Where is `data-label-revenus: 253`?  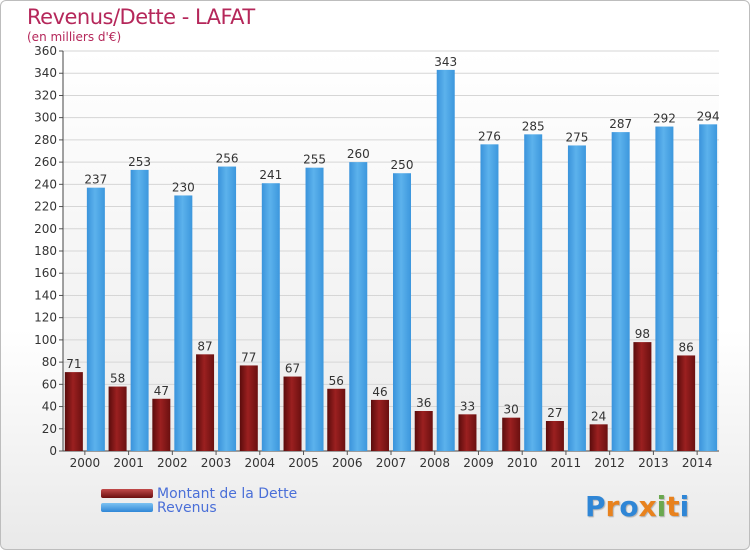
data-label-revenus: 253 is located at coordinates (139, 162).